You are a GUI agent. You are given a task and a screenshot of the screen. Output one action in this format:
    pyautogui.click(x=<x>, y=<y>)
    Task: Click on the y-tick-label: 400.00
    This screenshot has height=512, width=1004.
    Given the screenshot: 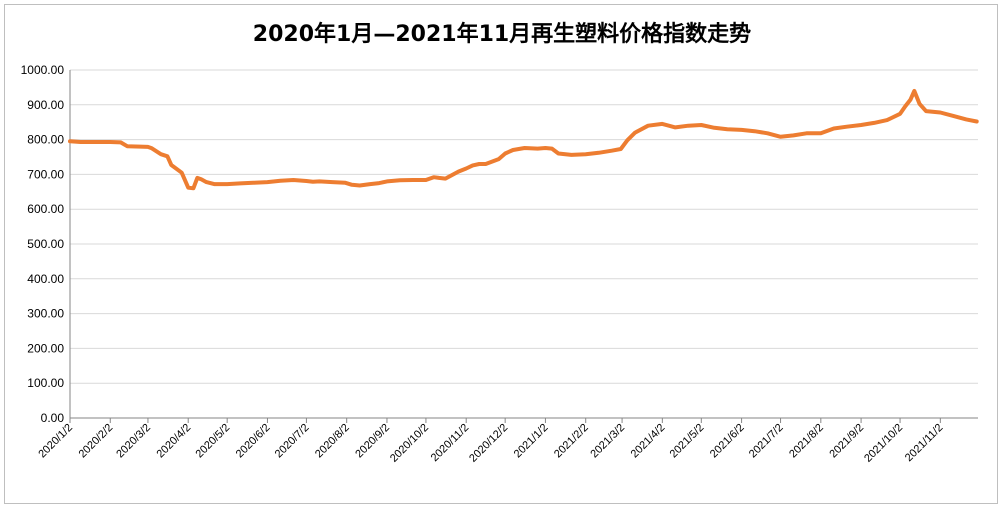 What is the action you would take?
    pyautogui.click(x=45, y=279)
    